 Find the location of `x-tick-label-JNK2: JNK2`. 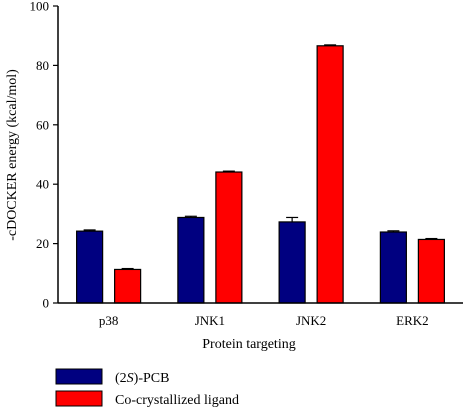

x-tick-label-JNK2: JNK2 is located at coordinates (311, 320).